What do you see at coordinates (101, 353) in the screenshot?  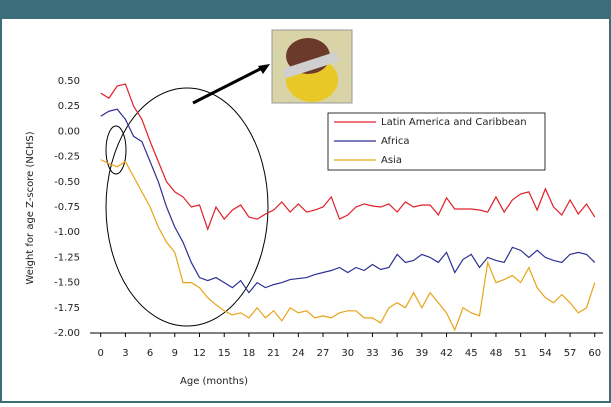 I see `x-tick-label: 0` at bounding box center [101, 353].